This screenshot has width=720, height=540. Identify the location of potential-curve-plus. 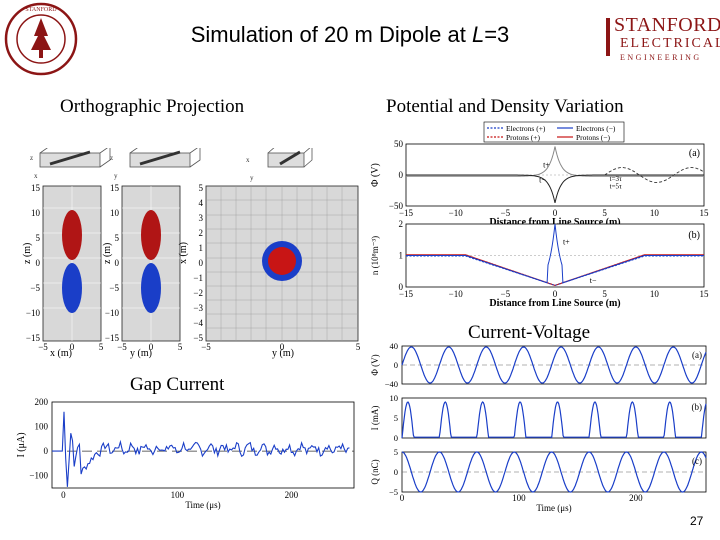
(555, 161).